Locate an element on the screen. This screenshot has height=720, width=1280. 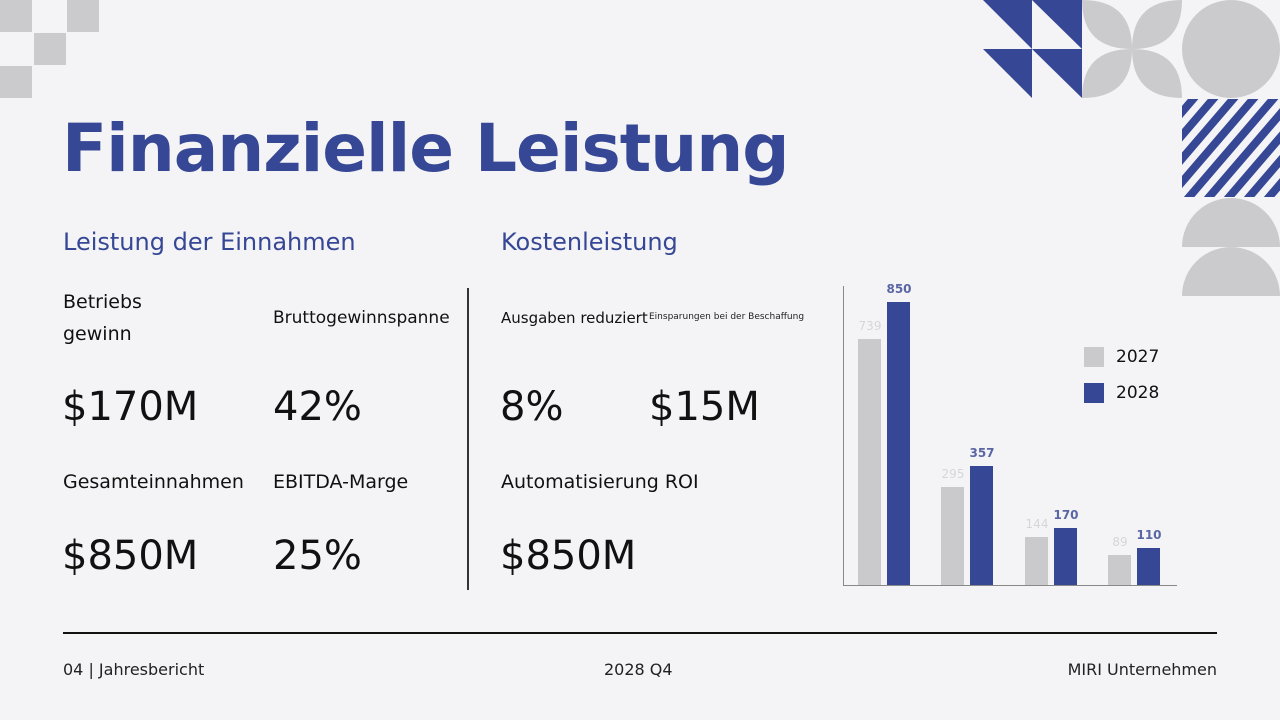
cost-section-heading: Kostenleistung is located at coordinates (589, 242).